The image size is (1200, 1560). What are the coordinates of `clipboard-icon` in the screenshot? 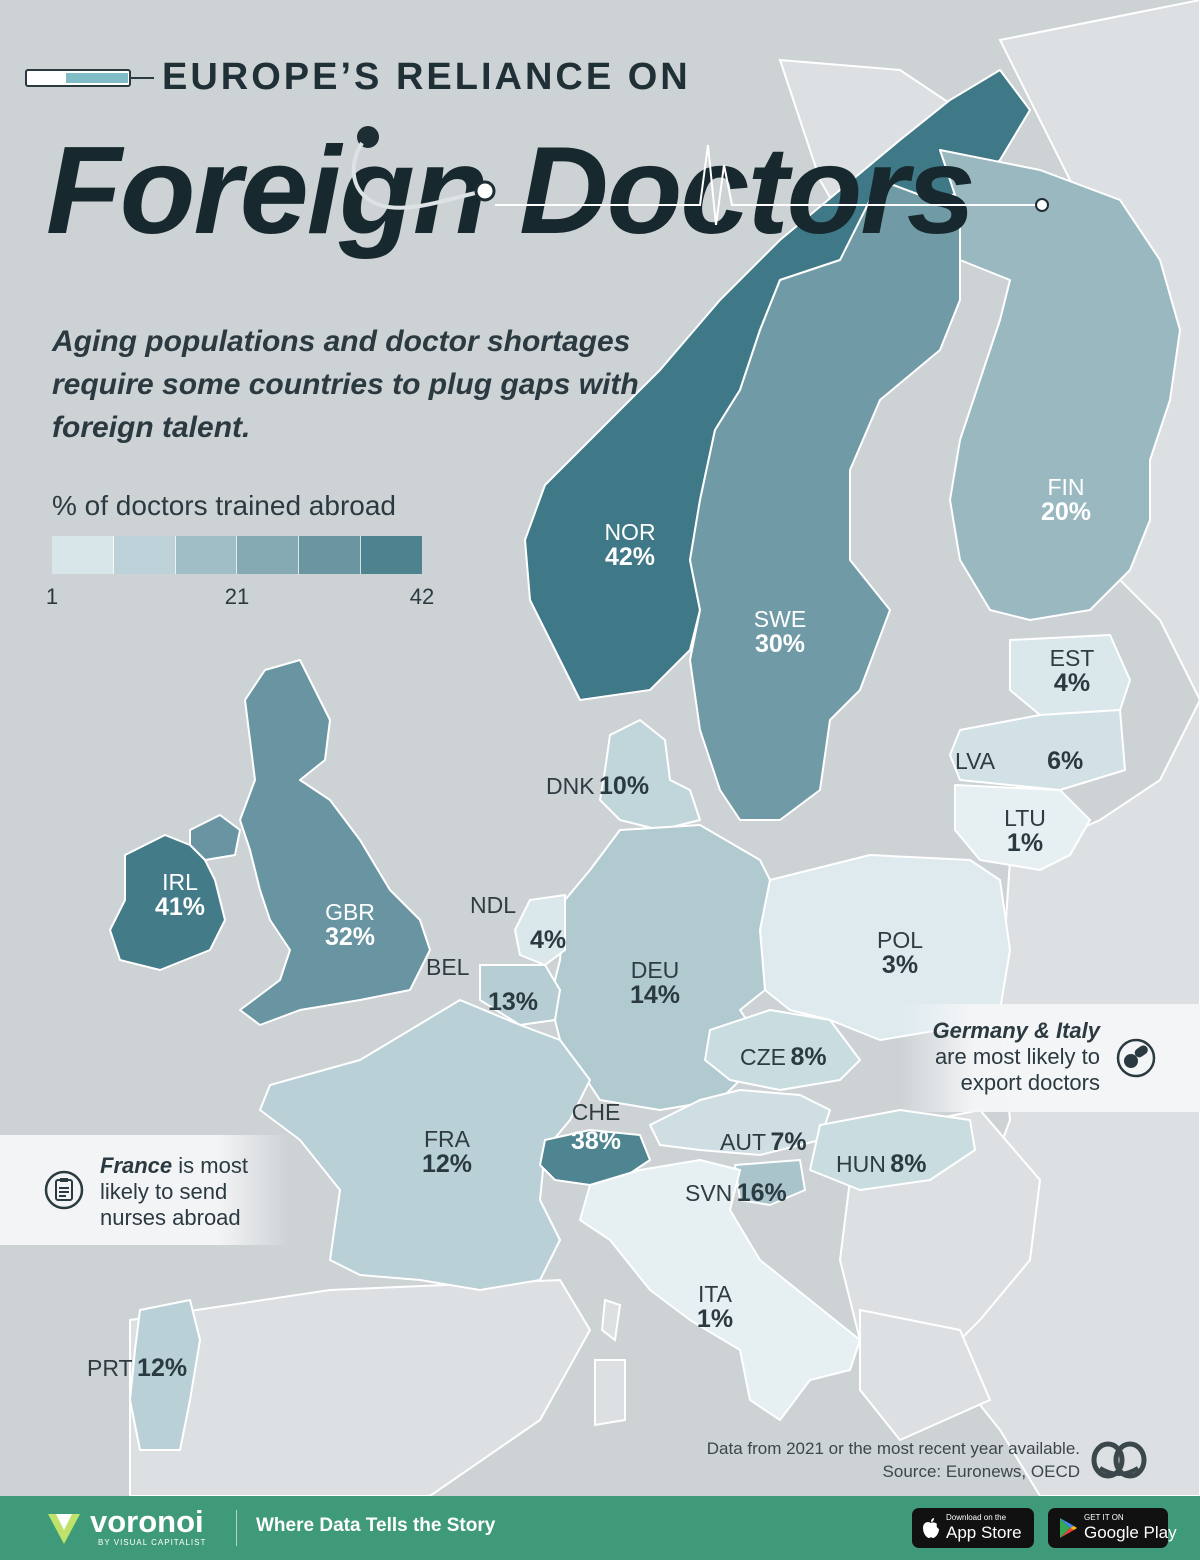 It's located at (64, 1190).